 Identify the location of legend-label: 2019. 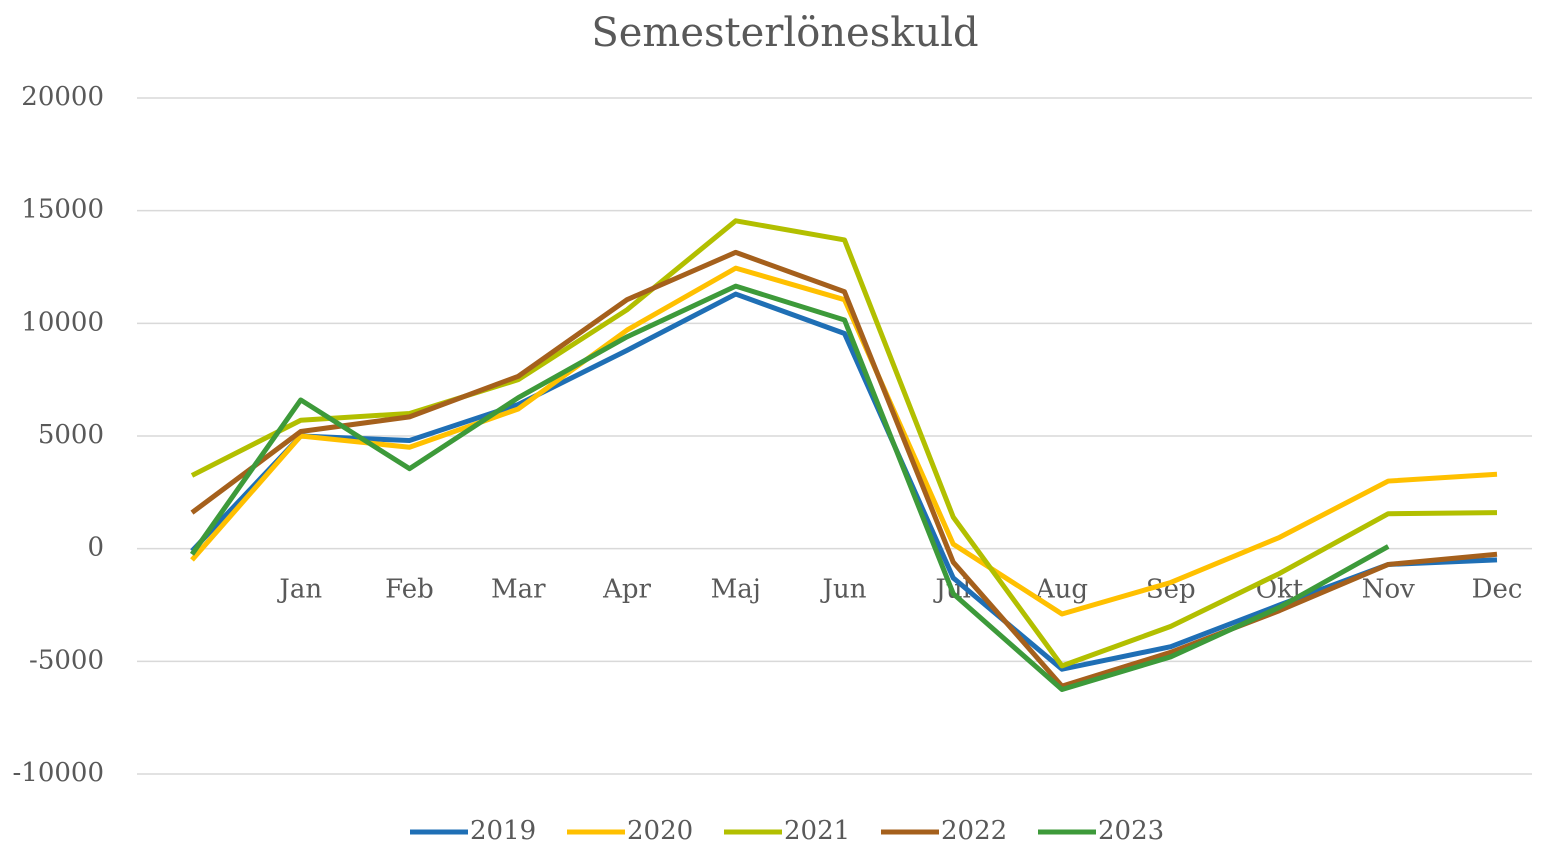
(503, 831).